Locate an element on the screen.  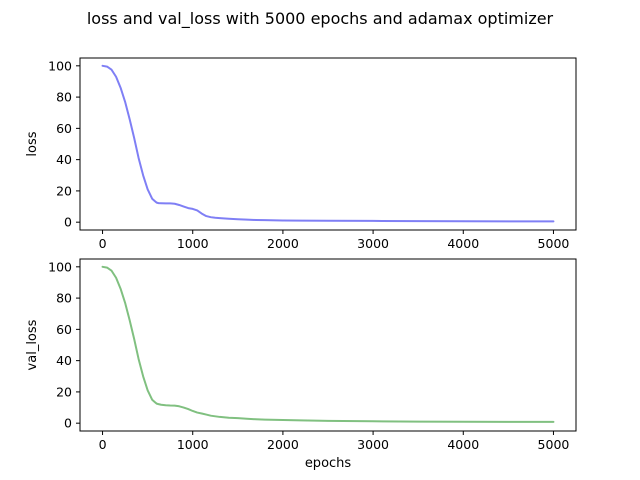
val-loss-x-tick-label: 2000 is located at coordinates (283, 444).